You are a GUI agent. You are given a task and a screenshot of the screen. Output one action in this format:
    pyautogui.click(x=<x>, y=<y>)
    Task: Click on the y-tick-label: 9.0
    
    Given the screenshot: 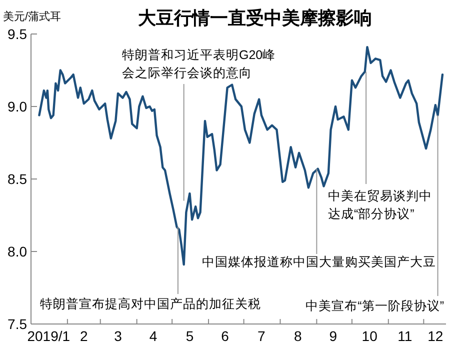 What is the action you would take?
    pyautogui.click(x=18, y=106)
    